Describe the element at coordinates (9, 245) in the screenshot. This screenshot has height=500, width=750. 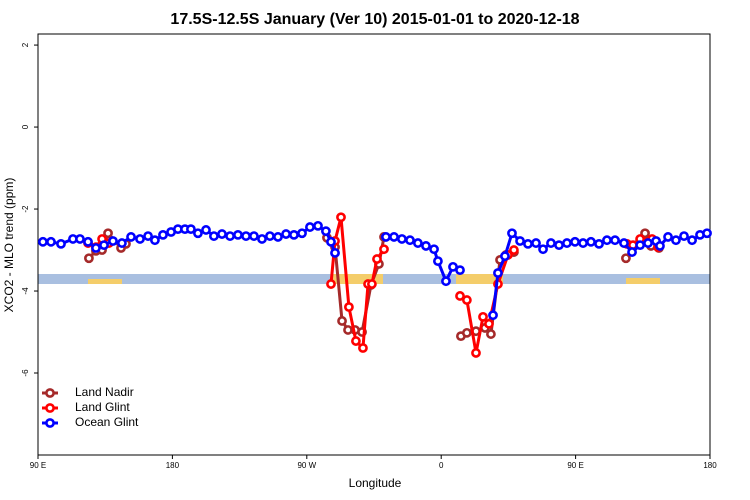
I see `y-axis-label: XCO2 - MLO trend (ppm)` at that location.